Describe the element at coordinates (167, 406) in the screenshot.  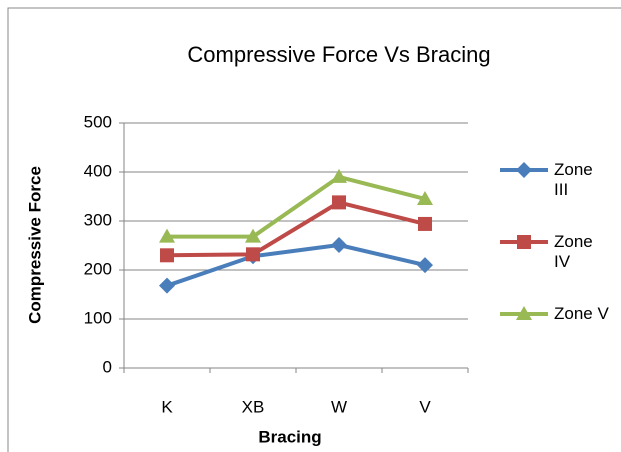
I see `x-tick-label: K` at that location.